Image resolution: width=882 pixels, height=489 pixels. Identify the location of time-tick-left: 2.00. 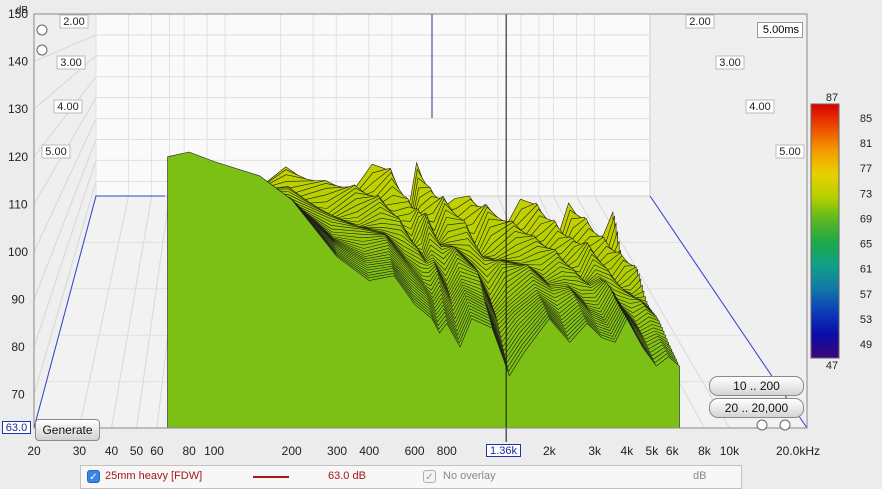
(73, 22).